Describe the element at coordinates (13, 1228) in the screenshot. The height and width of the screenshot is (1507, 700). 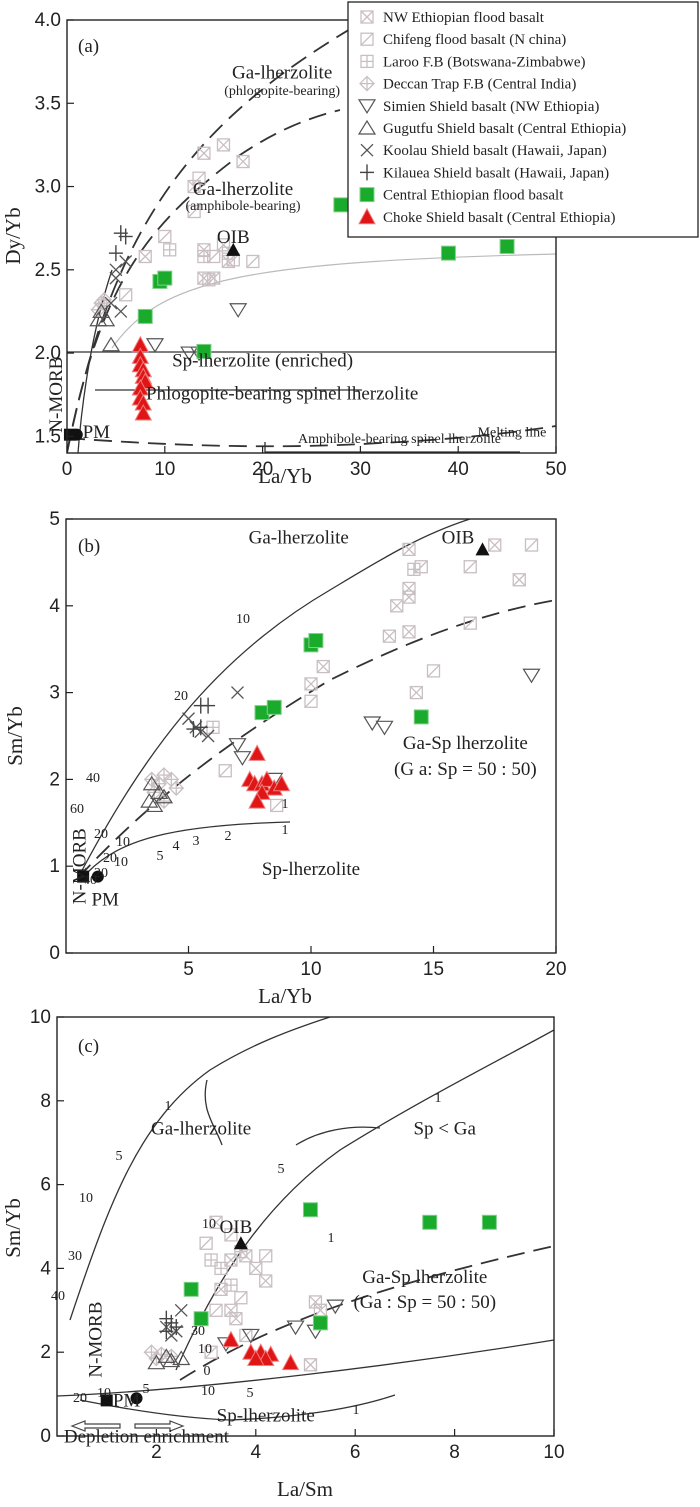
I see `panel-c-ylabel: Sm/Yb` at that location.